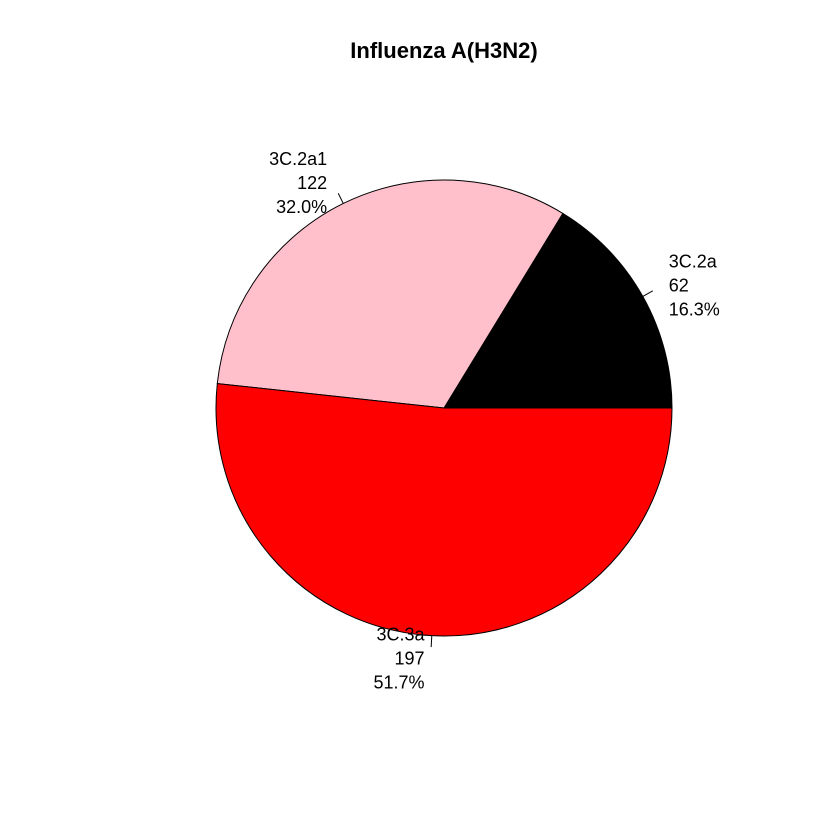 Image resolution: width=840 pixels, height=840 pixels. What do you see at coordinates (679, 285) in the screenshot?
I see `label-count: 62` at bounding box center [679, 285].